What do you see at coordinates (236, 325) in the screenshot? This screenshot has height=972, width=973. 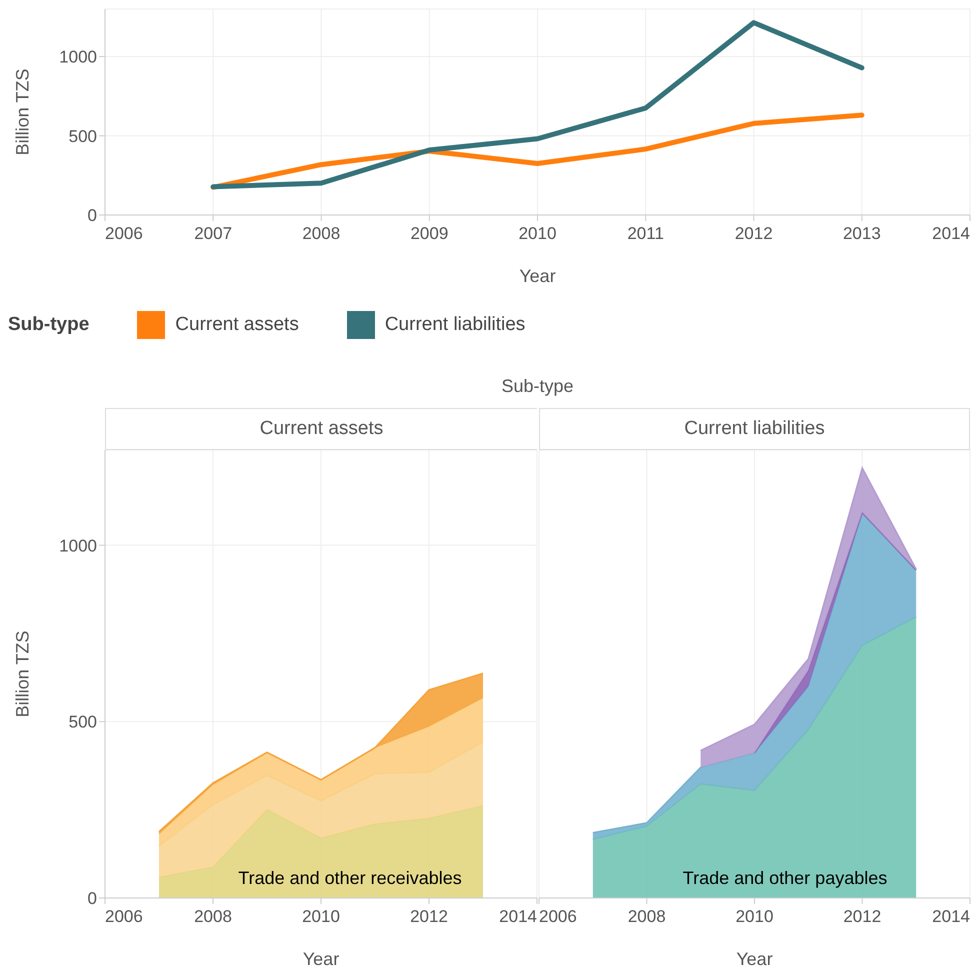 I see `legend-label: Current assets` at bounding box center [236, 325].